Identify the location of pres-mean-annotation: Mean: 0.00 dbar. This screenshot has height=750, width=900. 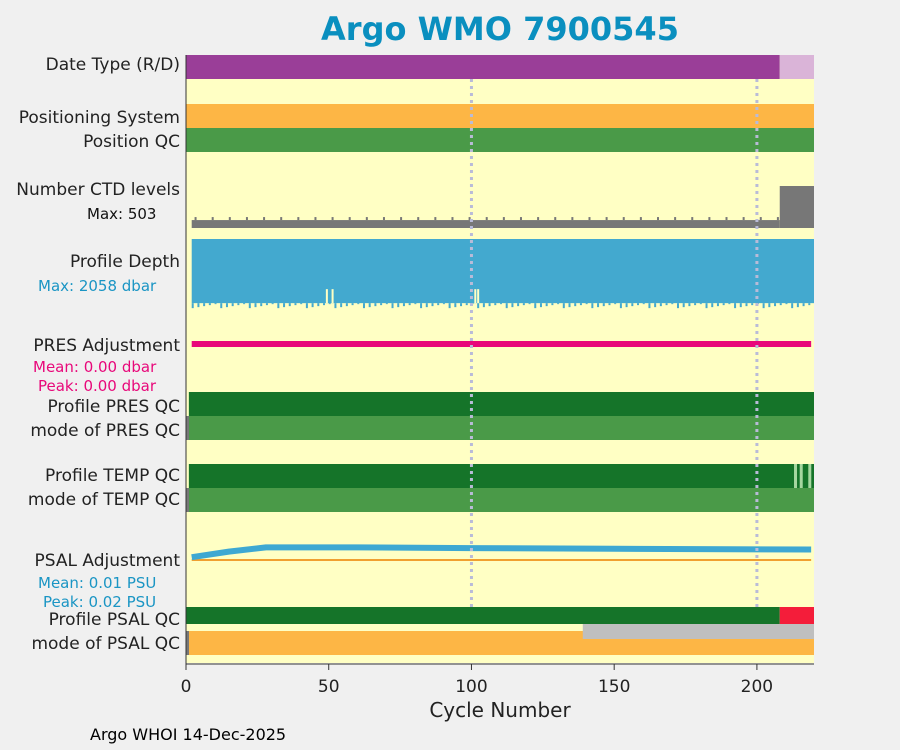
(95, 367).